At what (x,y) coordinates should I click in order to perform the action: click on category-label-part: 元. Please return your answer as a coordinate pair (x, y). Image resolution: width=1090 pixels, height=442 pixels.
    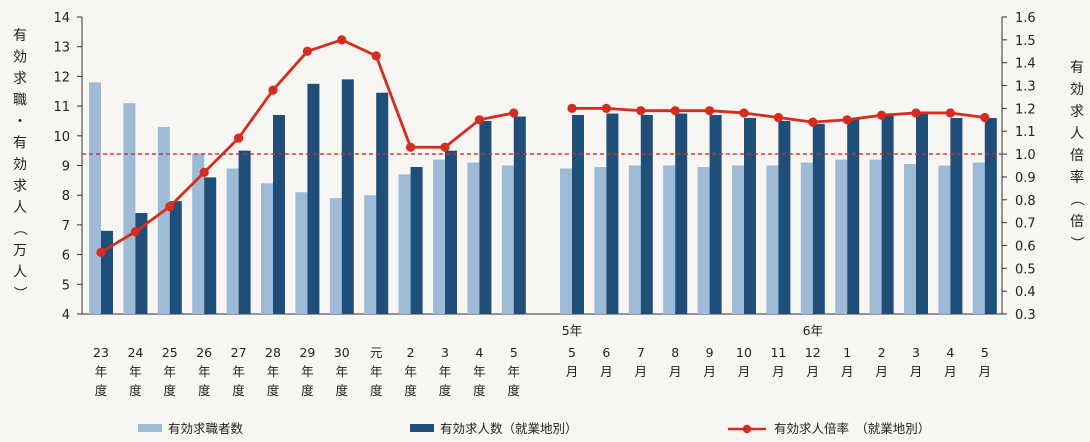
    Looking at the image, I should click on (376, 352).